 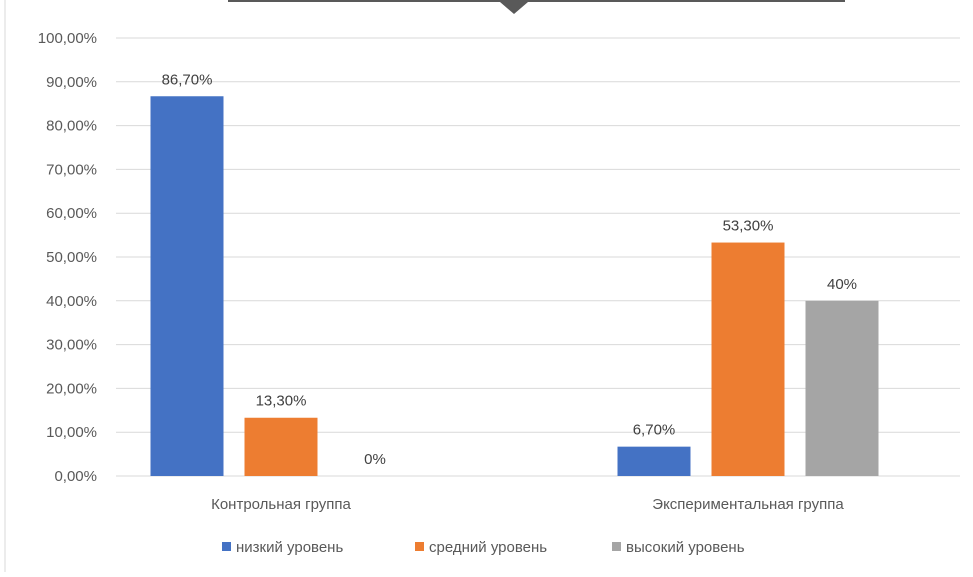 What do you see at coordinates (842, 284) in the screenshot?
I see `bar-data-label: 40%` at bounding box center [842, 284].